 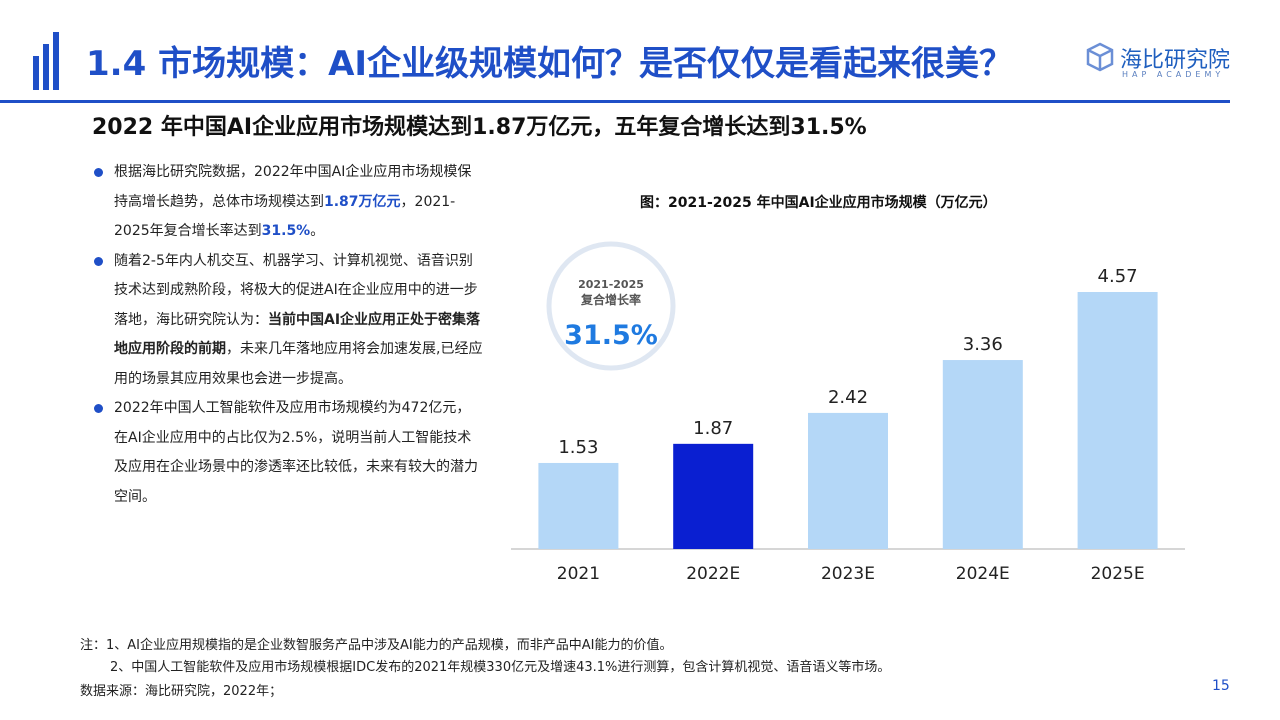 What do you see at coordinates (818, 203) in the screenshot?
I see `chart-title: 图：2021-2025 年中国AI企业应用市场规模（万亿元）` at bounding box center [818, 203].